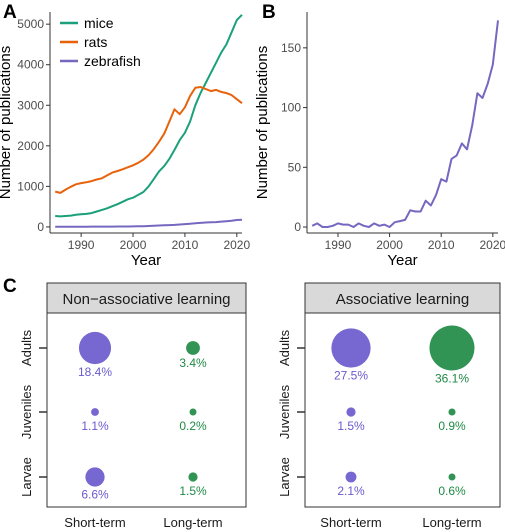 The image size is (505, 532). What do you see at coordinates (291, 108) in the screenshot?
I see `y-tick-label: 100` at bounding box center [291, 108].